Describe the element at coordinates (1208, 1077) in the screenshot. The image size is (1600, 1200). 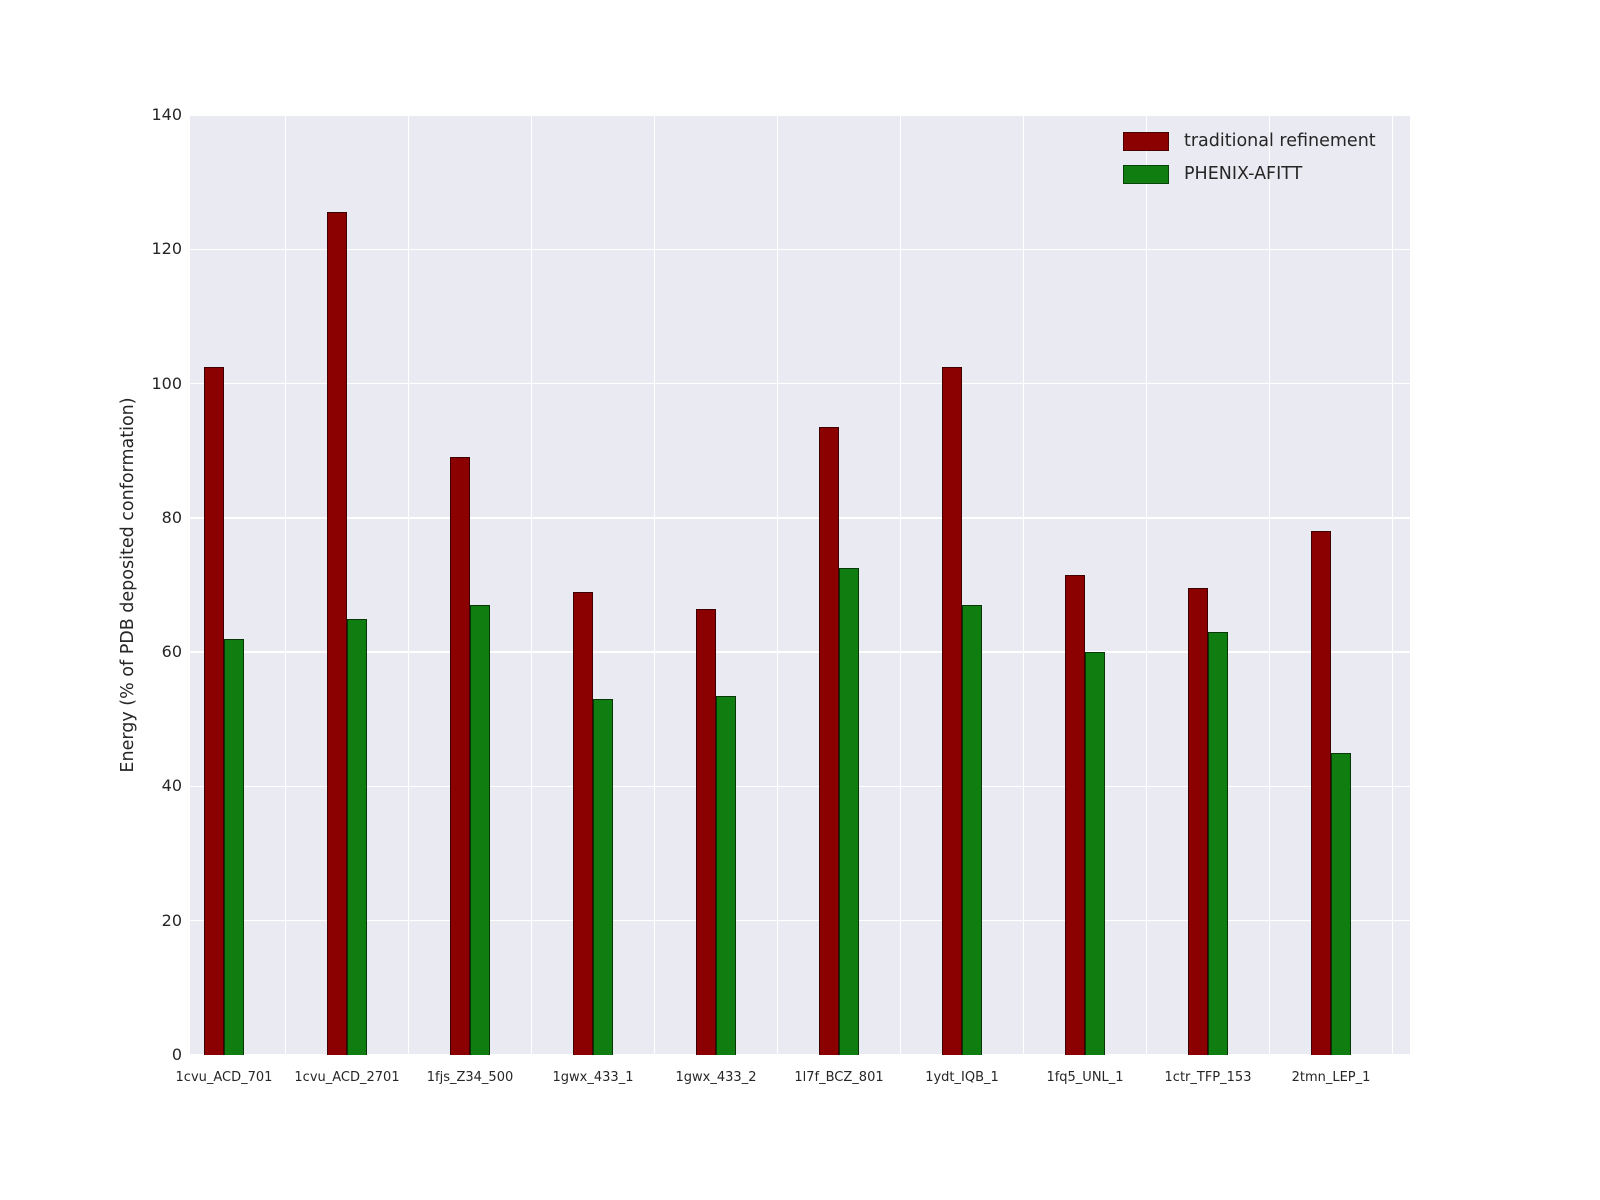
I see `x-tick-label: 1ctr_TFP_153` at that location.